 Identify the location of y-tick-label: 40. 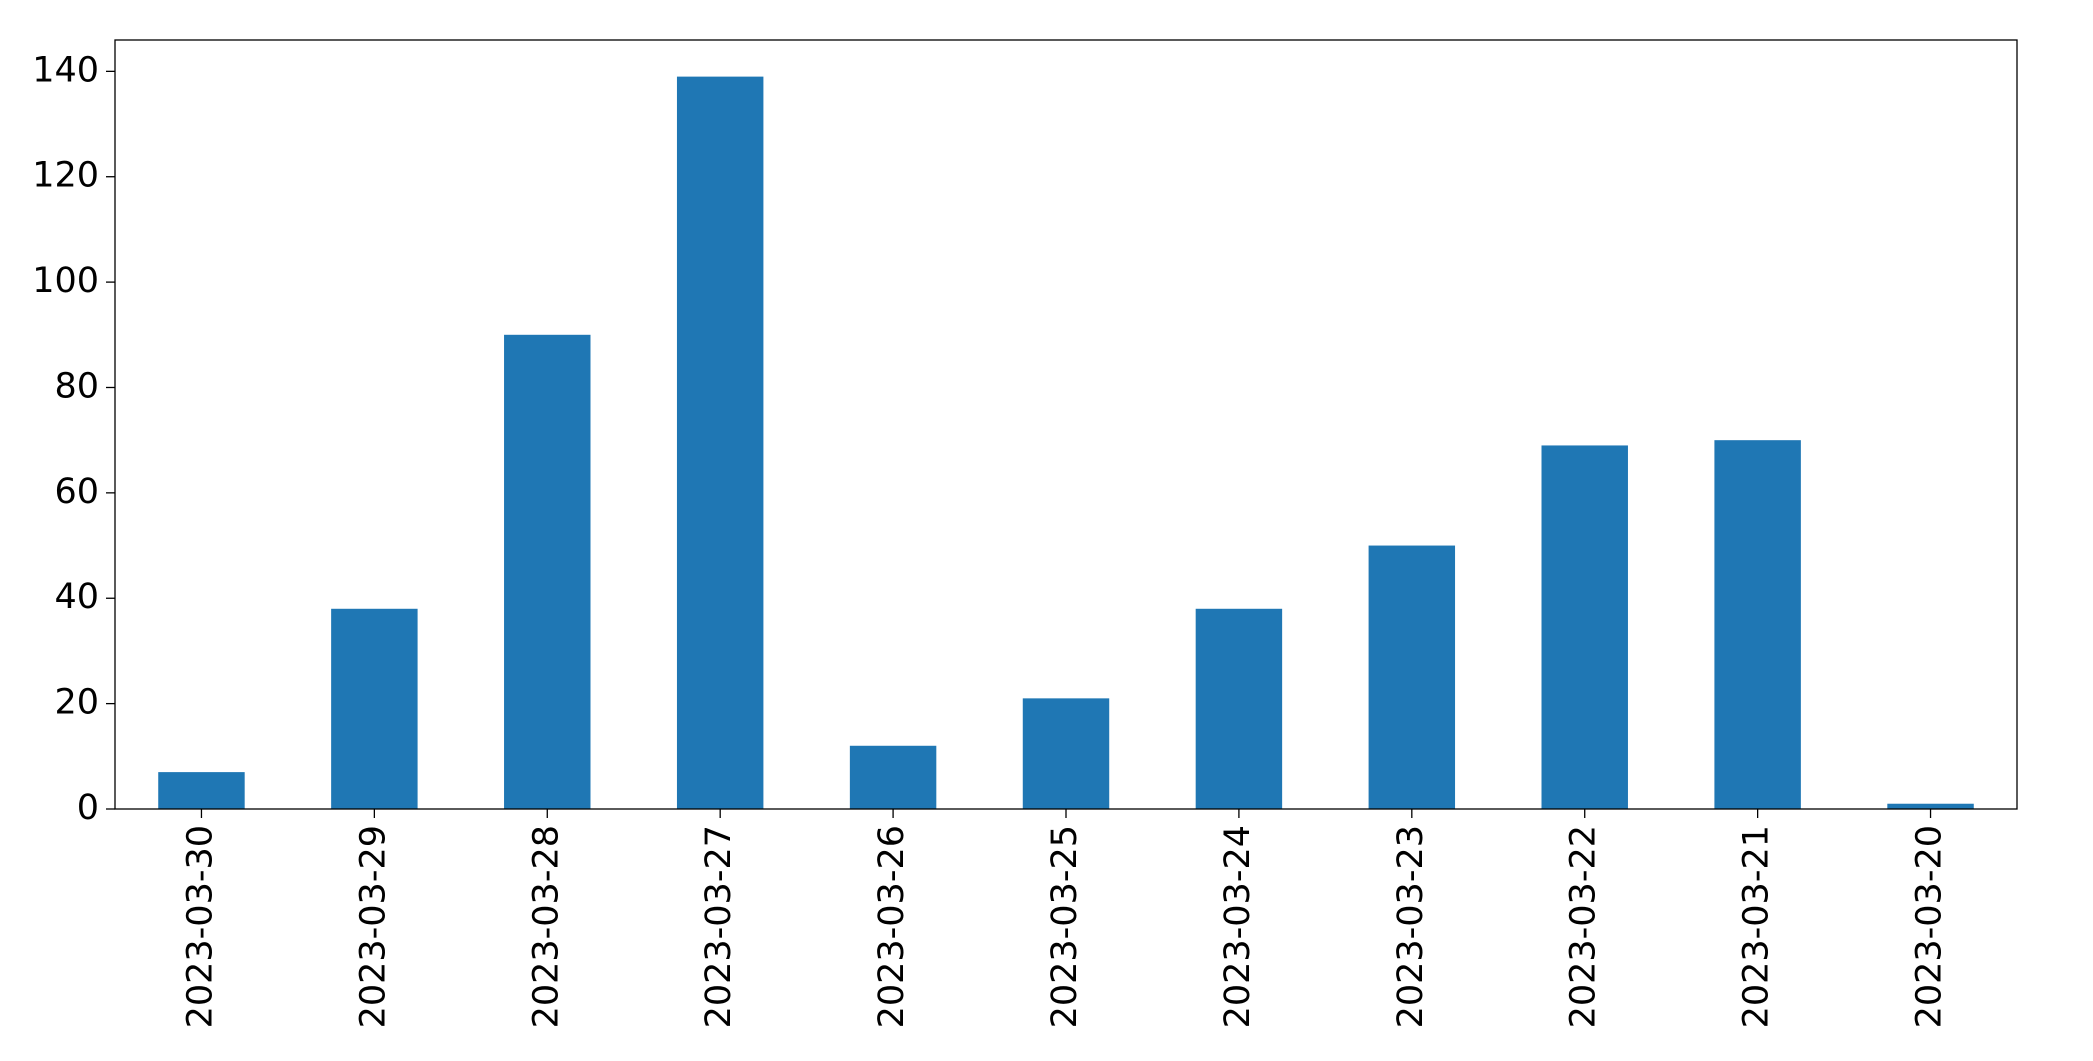
(76, 597).